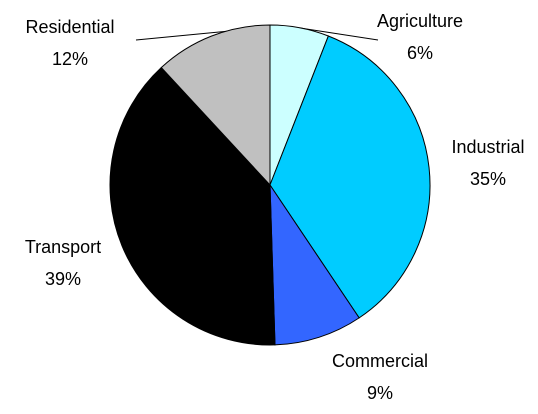 This screenshot has width=538, height=414. I want to click on slice-label: Industrial, so click(487, 147).